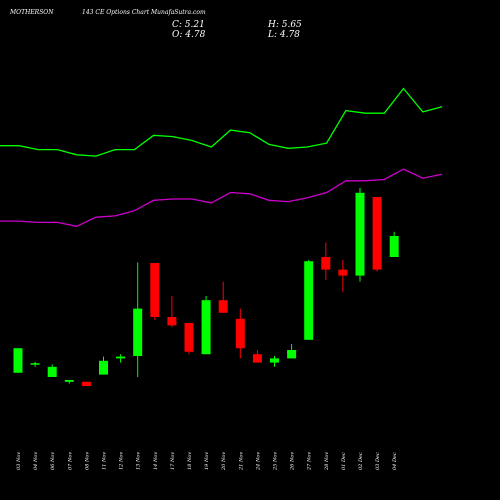  I want to click on x-tick-label: 14 Nov, so click(156, 461).